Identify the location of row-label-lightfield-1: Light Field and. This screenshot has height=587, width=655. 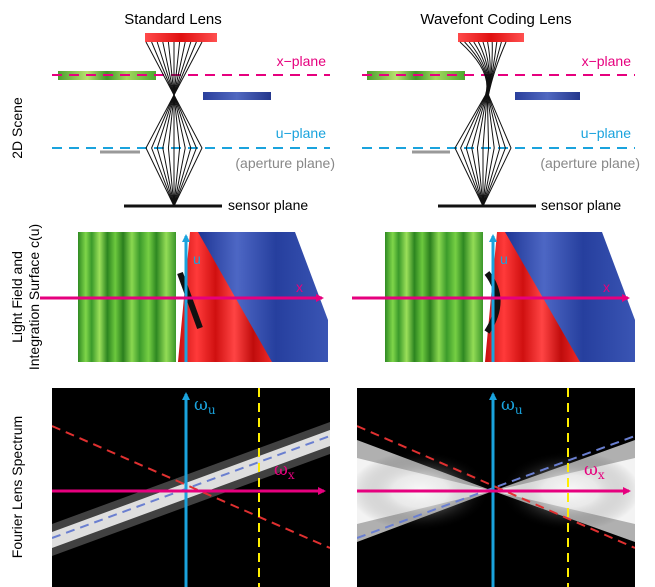
(17, 297).